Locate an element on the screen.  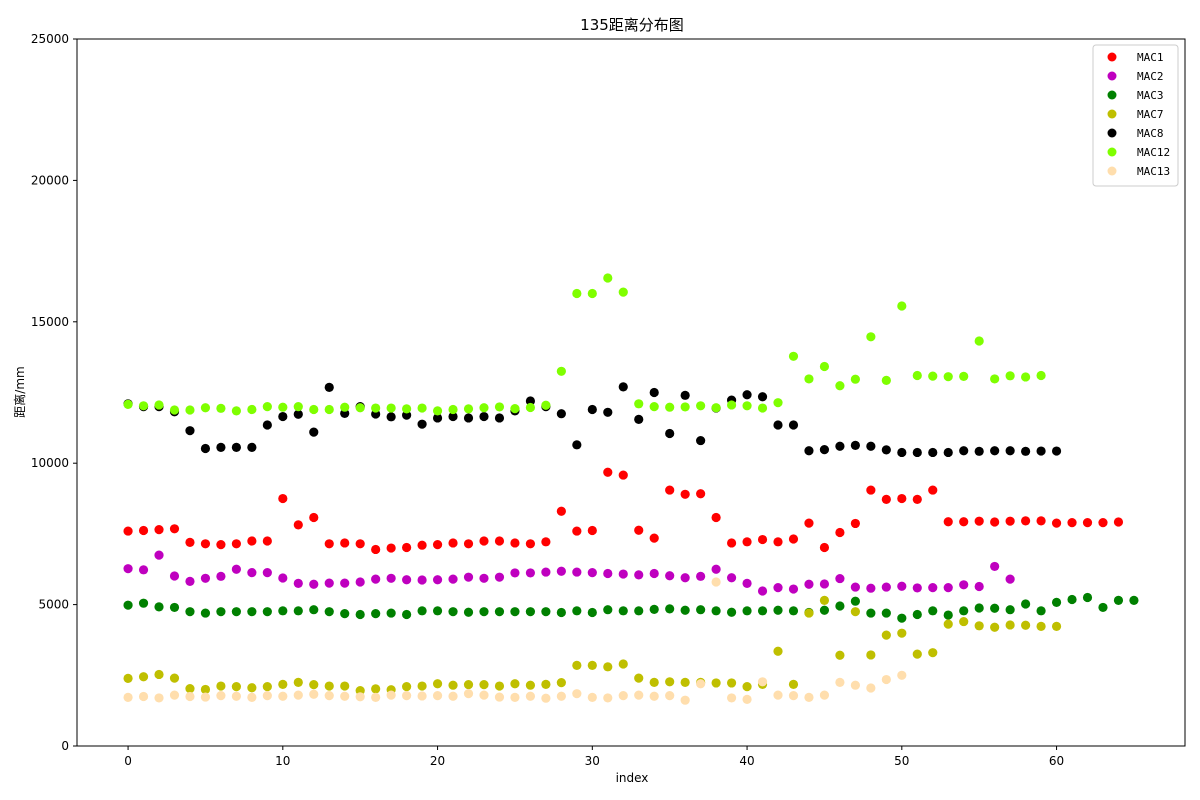
chart-title: 135距离分布图 is located at coordinates (632, 25).